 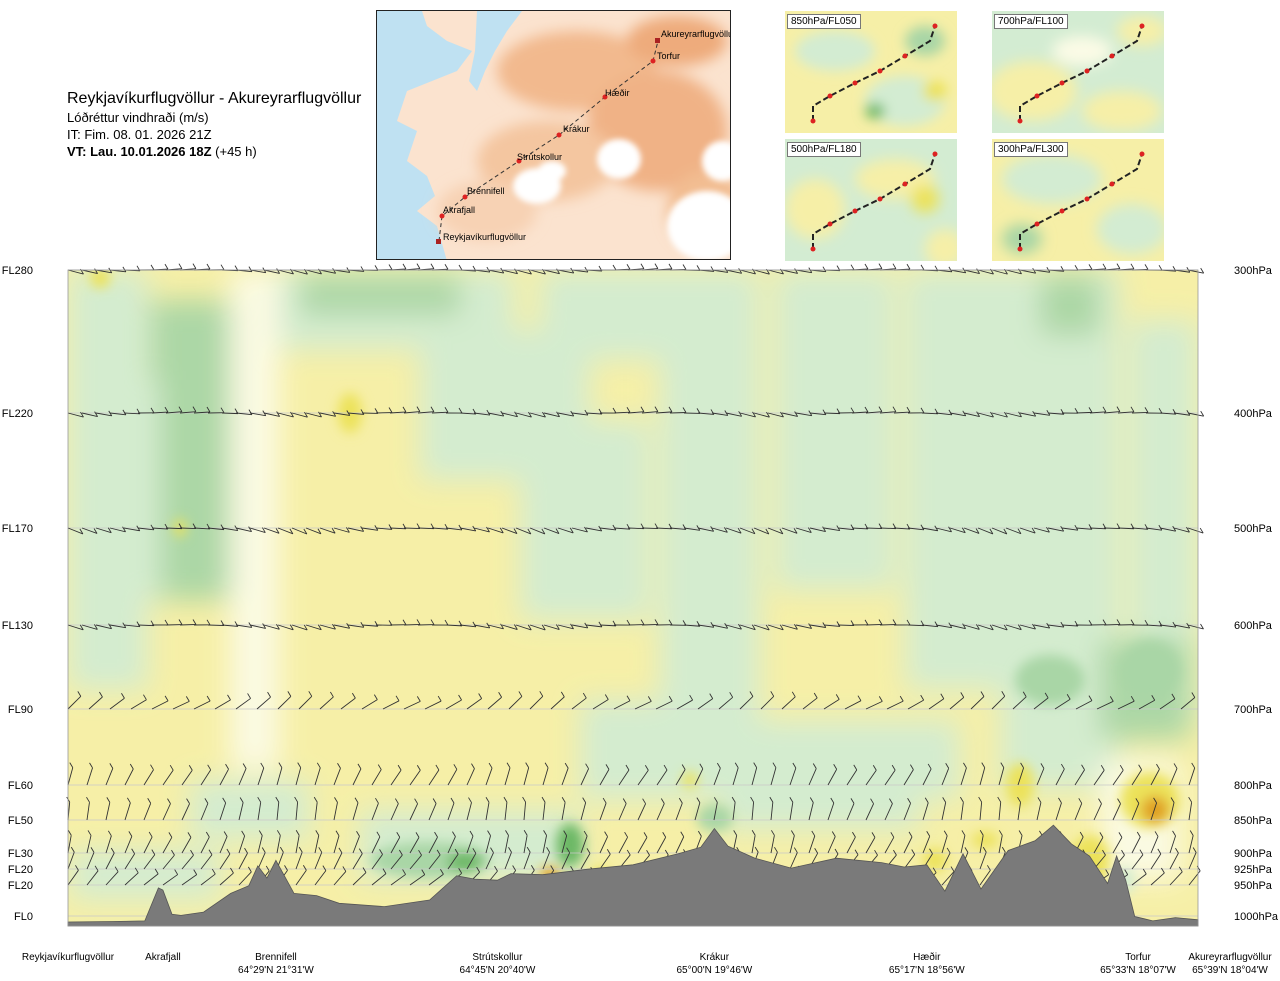 What do you see at coordinates (1078, 200) in the screenshot?
I see `mini-map-300: 300hPa/FL300` at bounding box center [1078, 200].